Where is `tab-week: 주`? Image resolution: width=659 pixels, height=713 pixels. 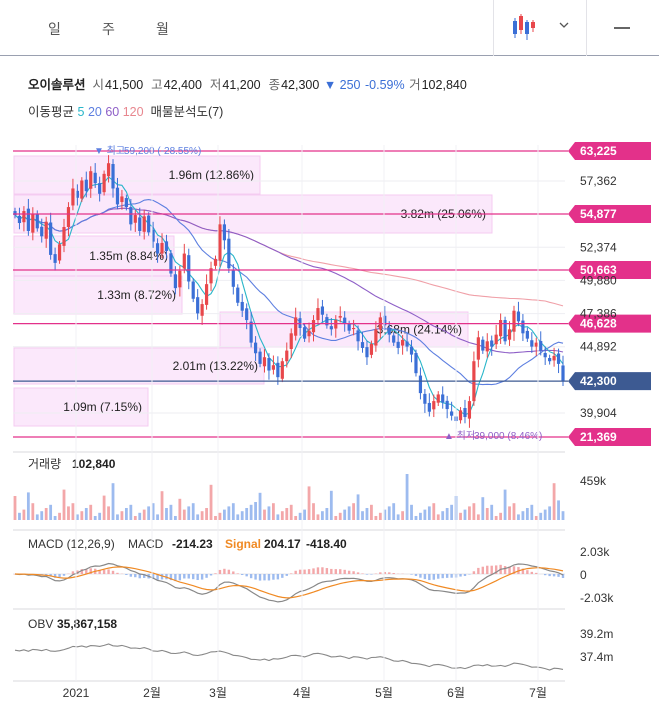
tab-week: 주 is located at coordinates (108, 29).